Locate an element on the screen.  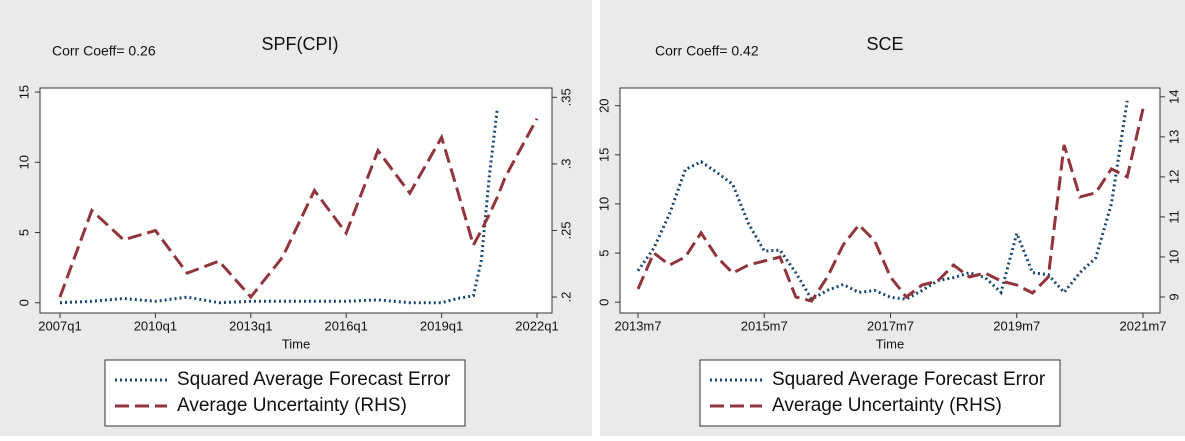
annotation: Corr Coeff= 0.26 is located at coordinates (104, 51).